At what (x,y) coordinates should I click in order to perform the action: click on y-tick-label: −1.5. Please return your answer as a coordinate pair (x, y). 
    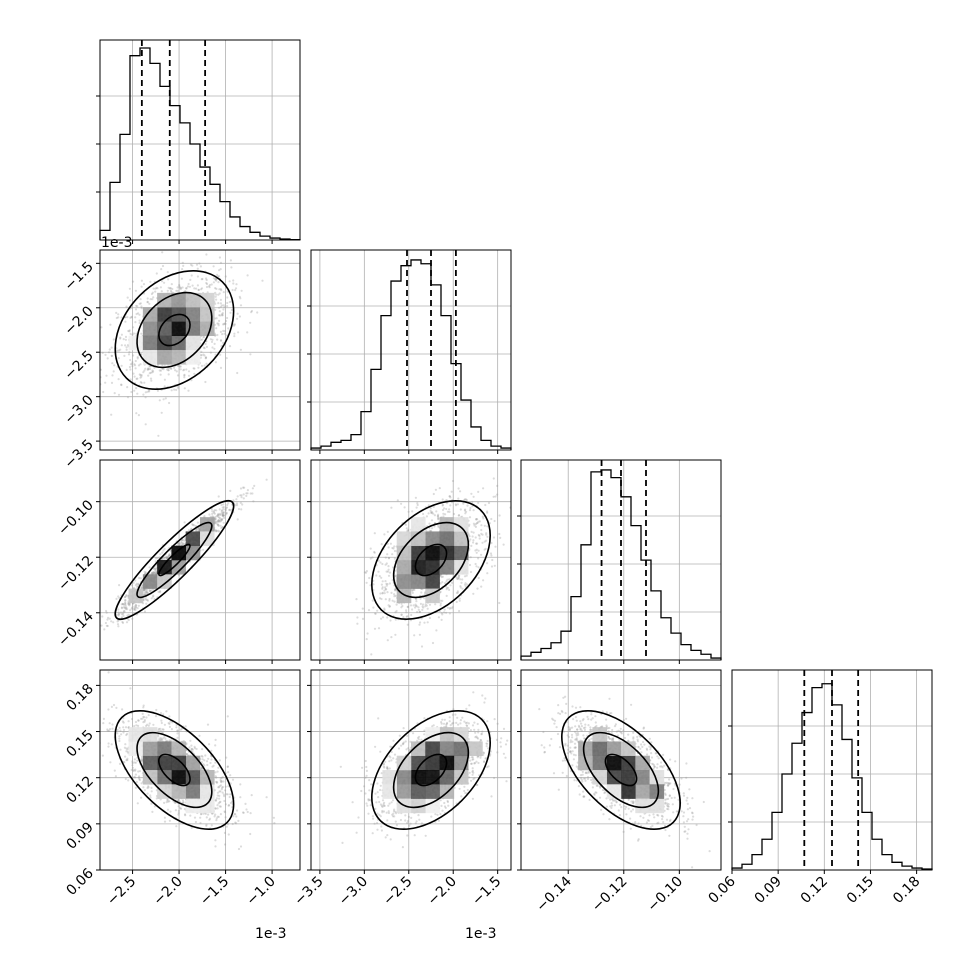
    Looking at the image, I should click on (78, 276).